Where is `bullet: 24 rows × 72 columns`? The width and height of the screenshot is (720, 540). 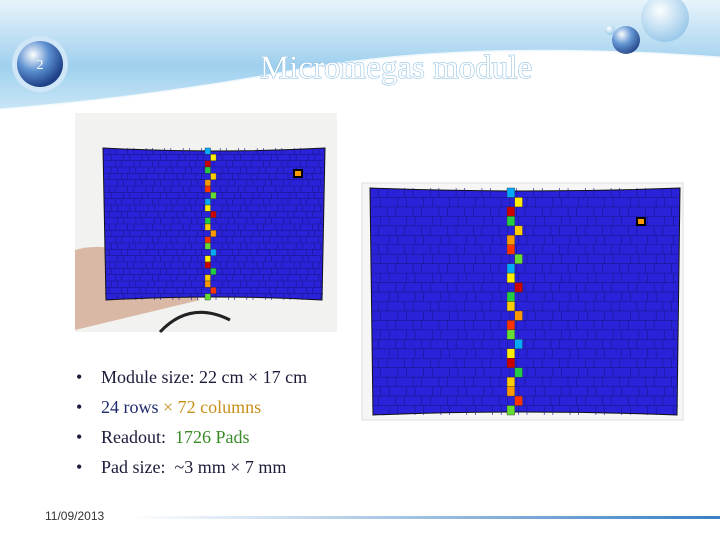
bullet: 24 rows × 72 columns is located at coordinates (189, 407).